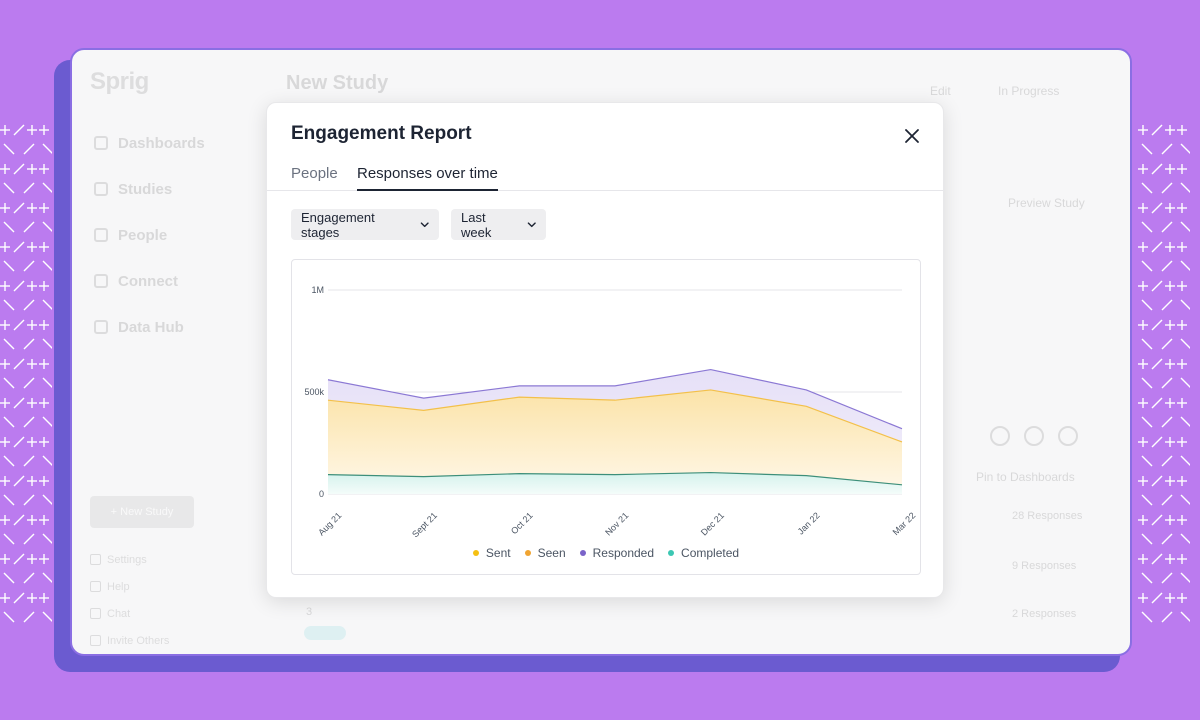 The height and width of the screenshot is (720, 1200). I want to click on brand-logo: Sprig, so click(119, 81).